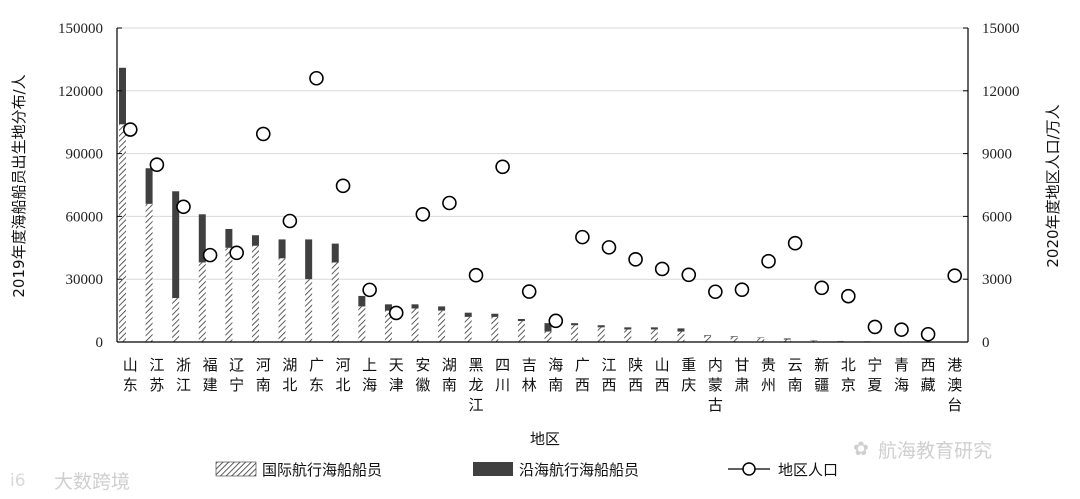 This screenshot has height=499, width=1080. I want to click on left-y-tick-label: 60000, so click(85, 217).